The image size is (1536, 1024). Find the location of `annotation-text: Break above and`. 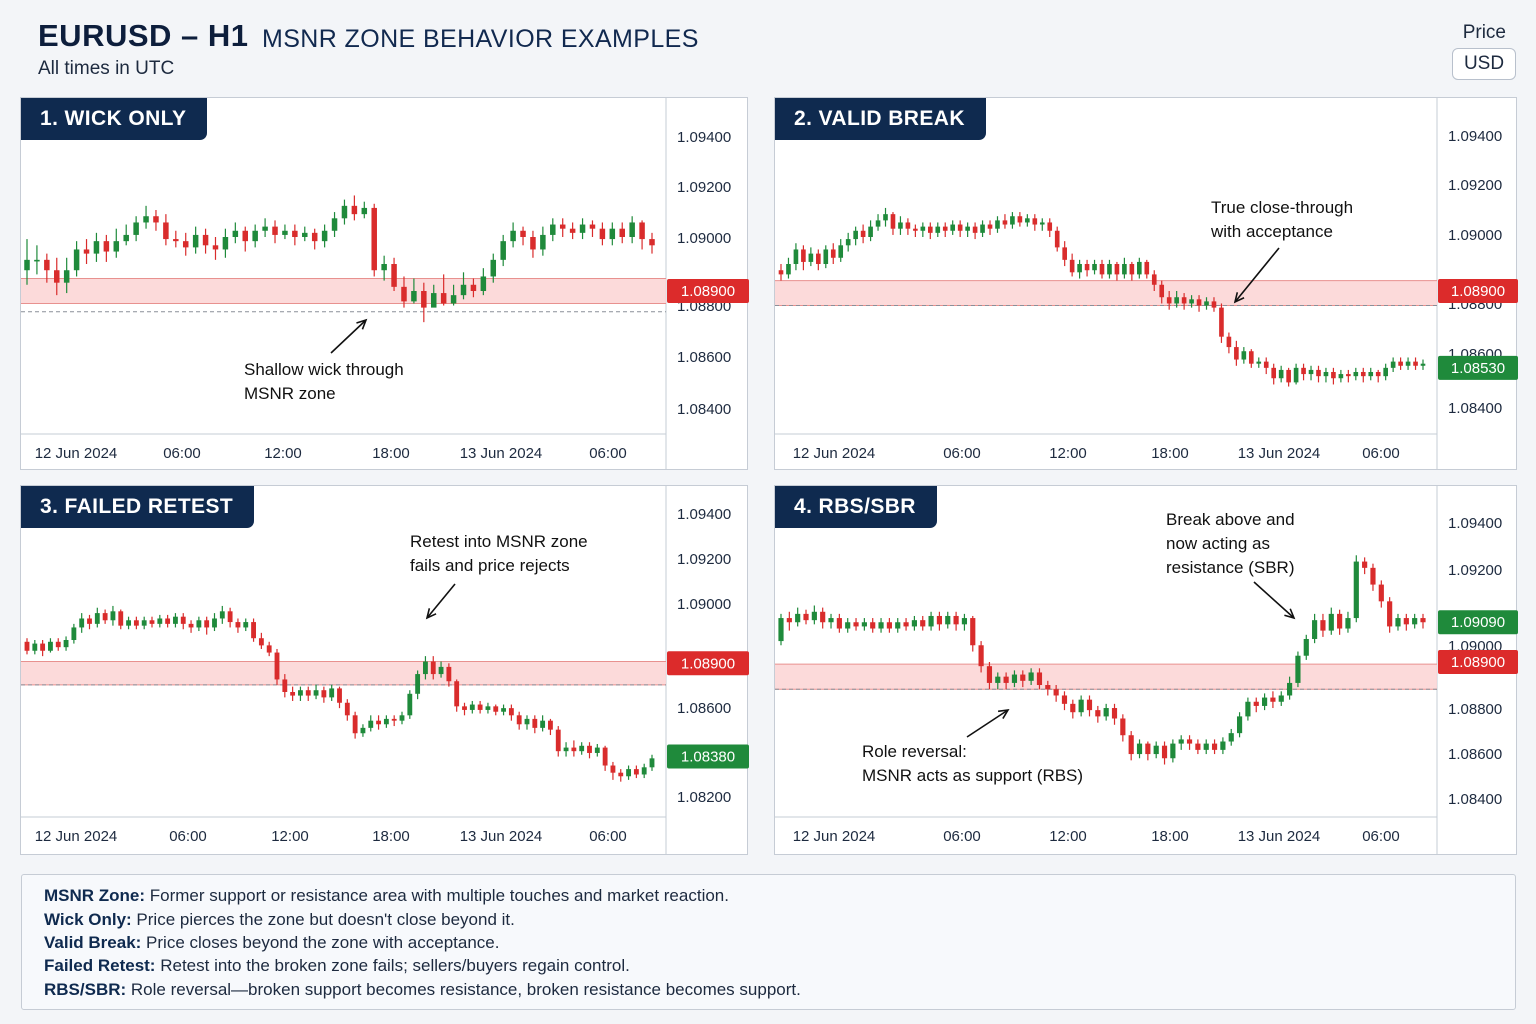

annotation-text: Break above and is located at coordinates (1230, 519).